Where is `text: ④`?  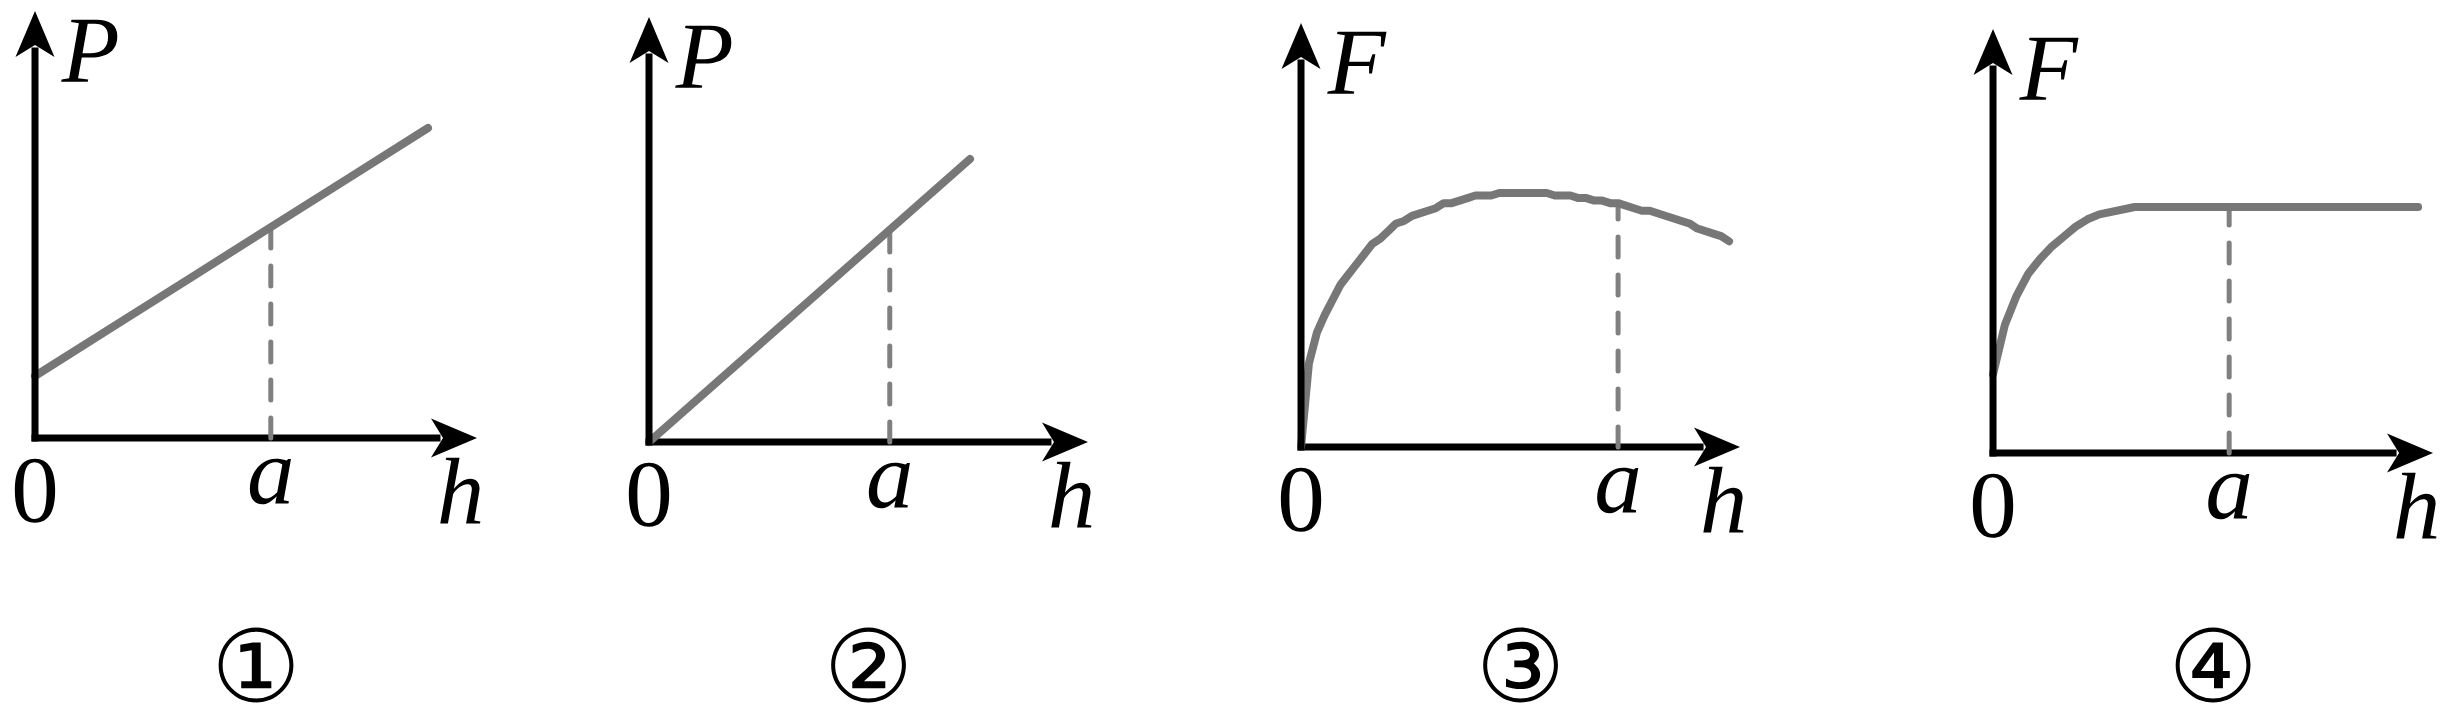 text: ④ is located at coordinates (2213, 665).